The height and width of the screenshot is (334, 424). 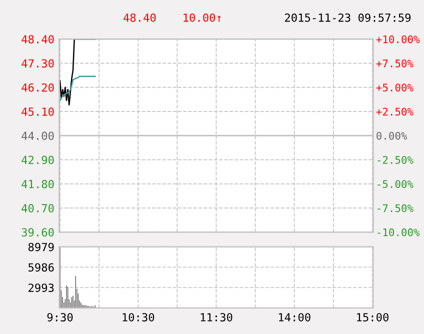 I want to click on text: 48.40, so click(x=140, y=17).